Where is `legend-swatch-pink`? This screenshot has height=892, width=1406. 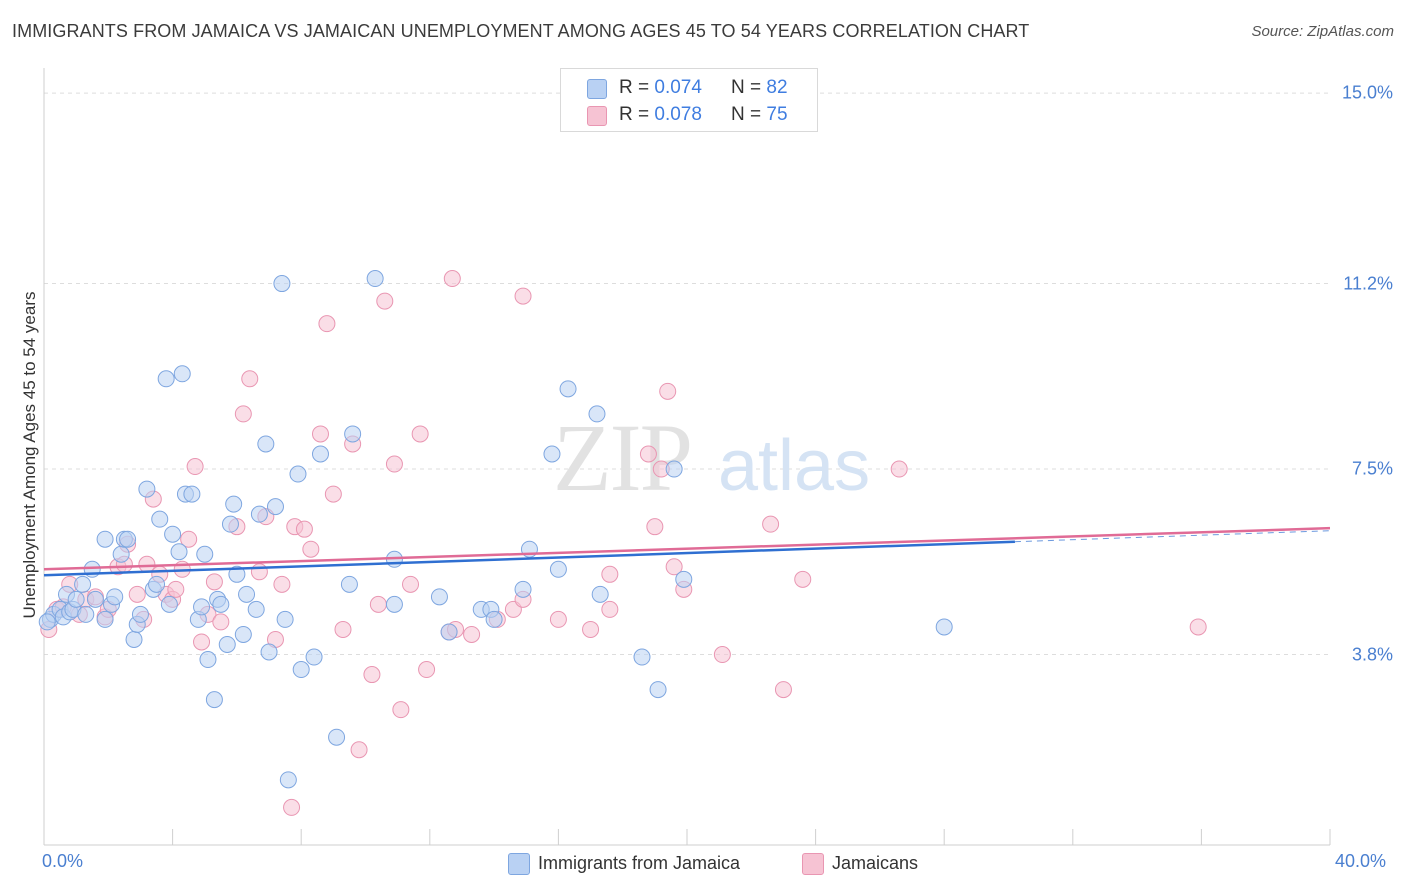
legend-swatch-pink is located at coordinates (597, 116).